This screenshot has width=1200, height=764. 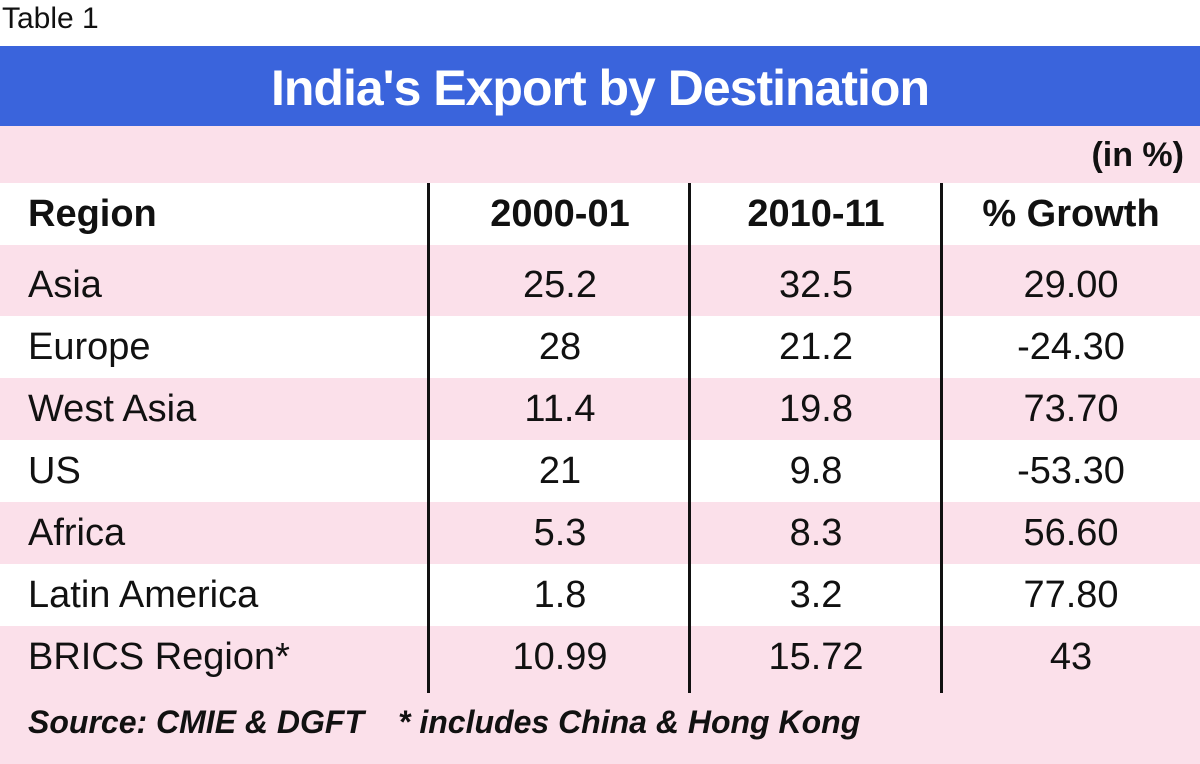 I want to click on value-2010-11-cell: 3.2, so click(x=816, y=595).